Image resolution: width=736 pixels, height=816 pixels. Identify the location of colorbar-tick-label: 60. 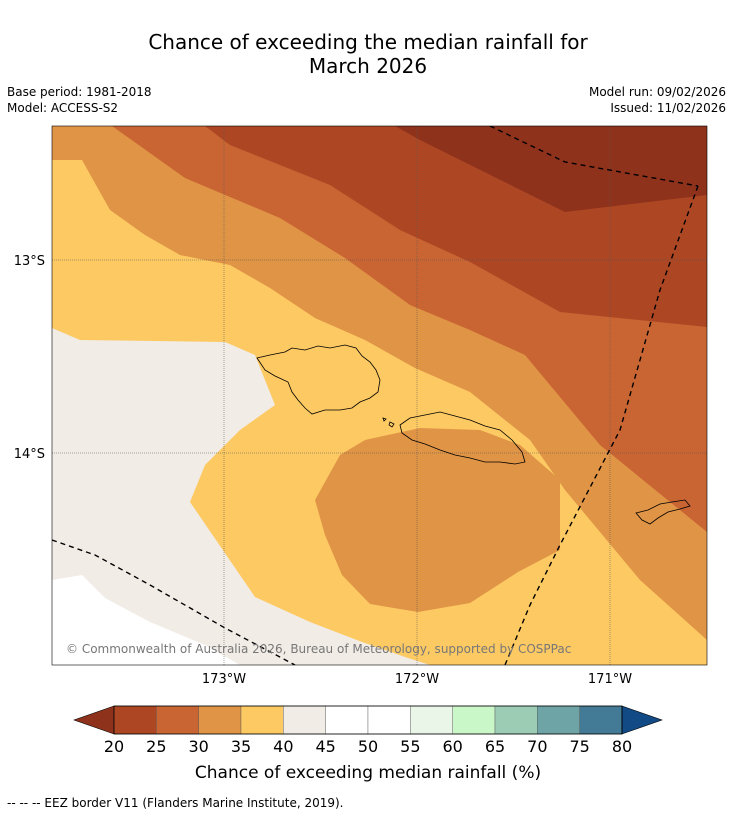
(452, 746).